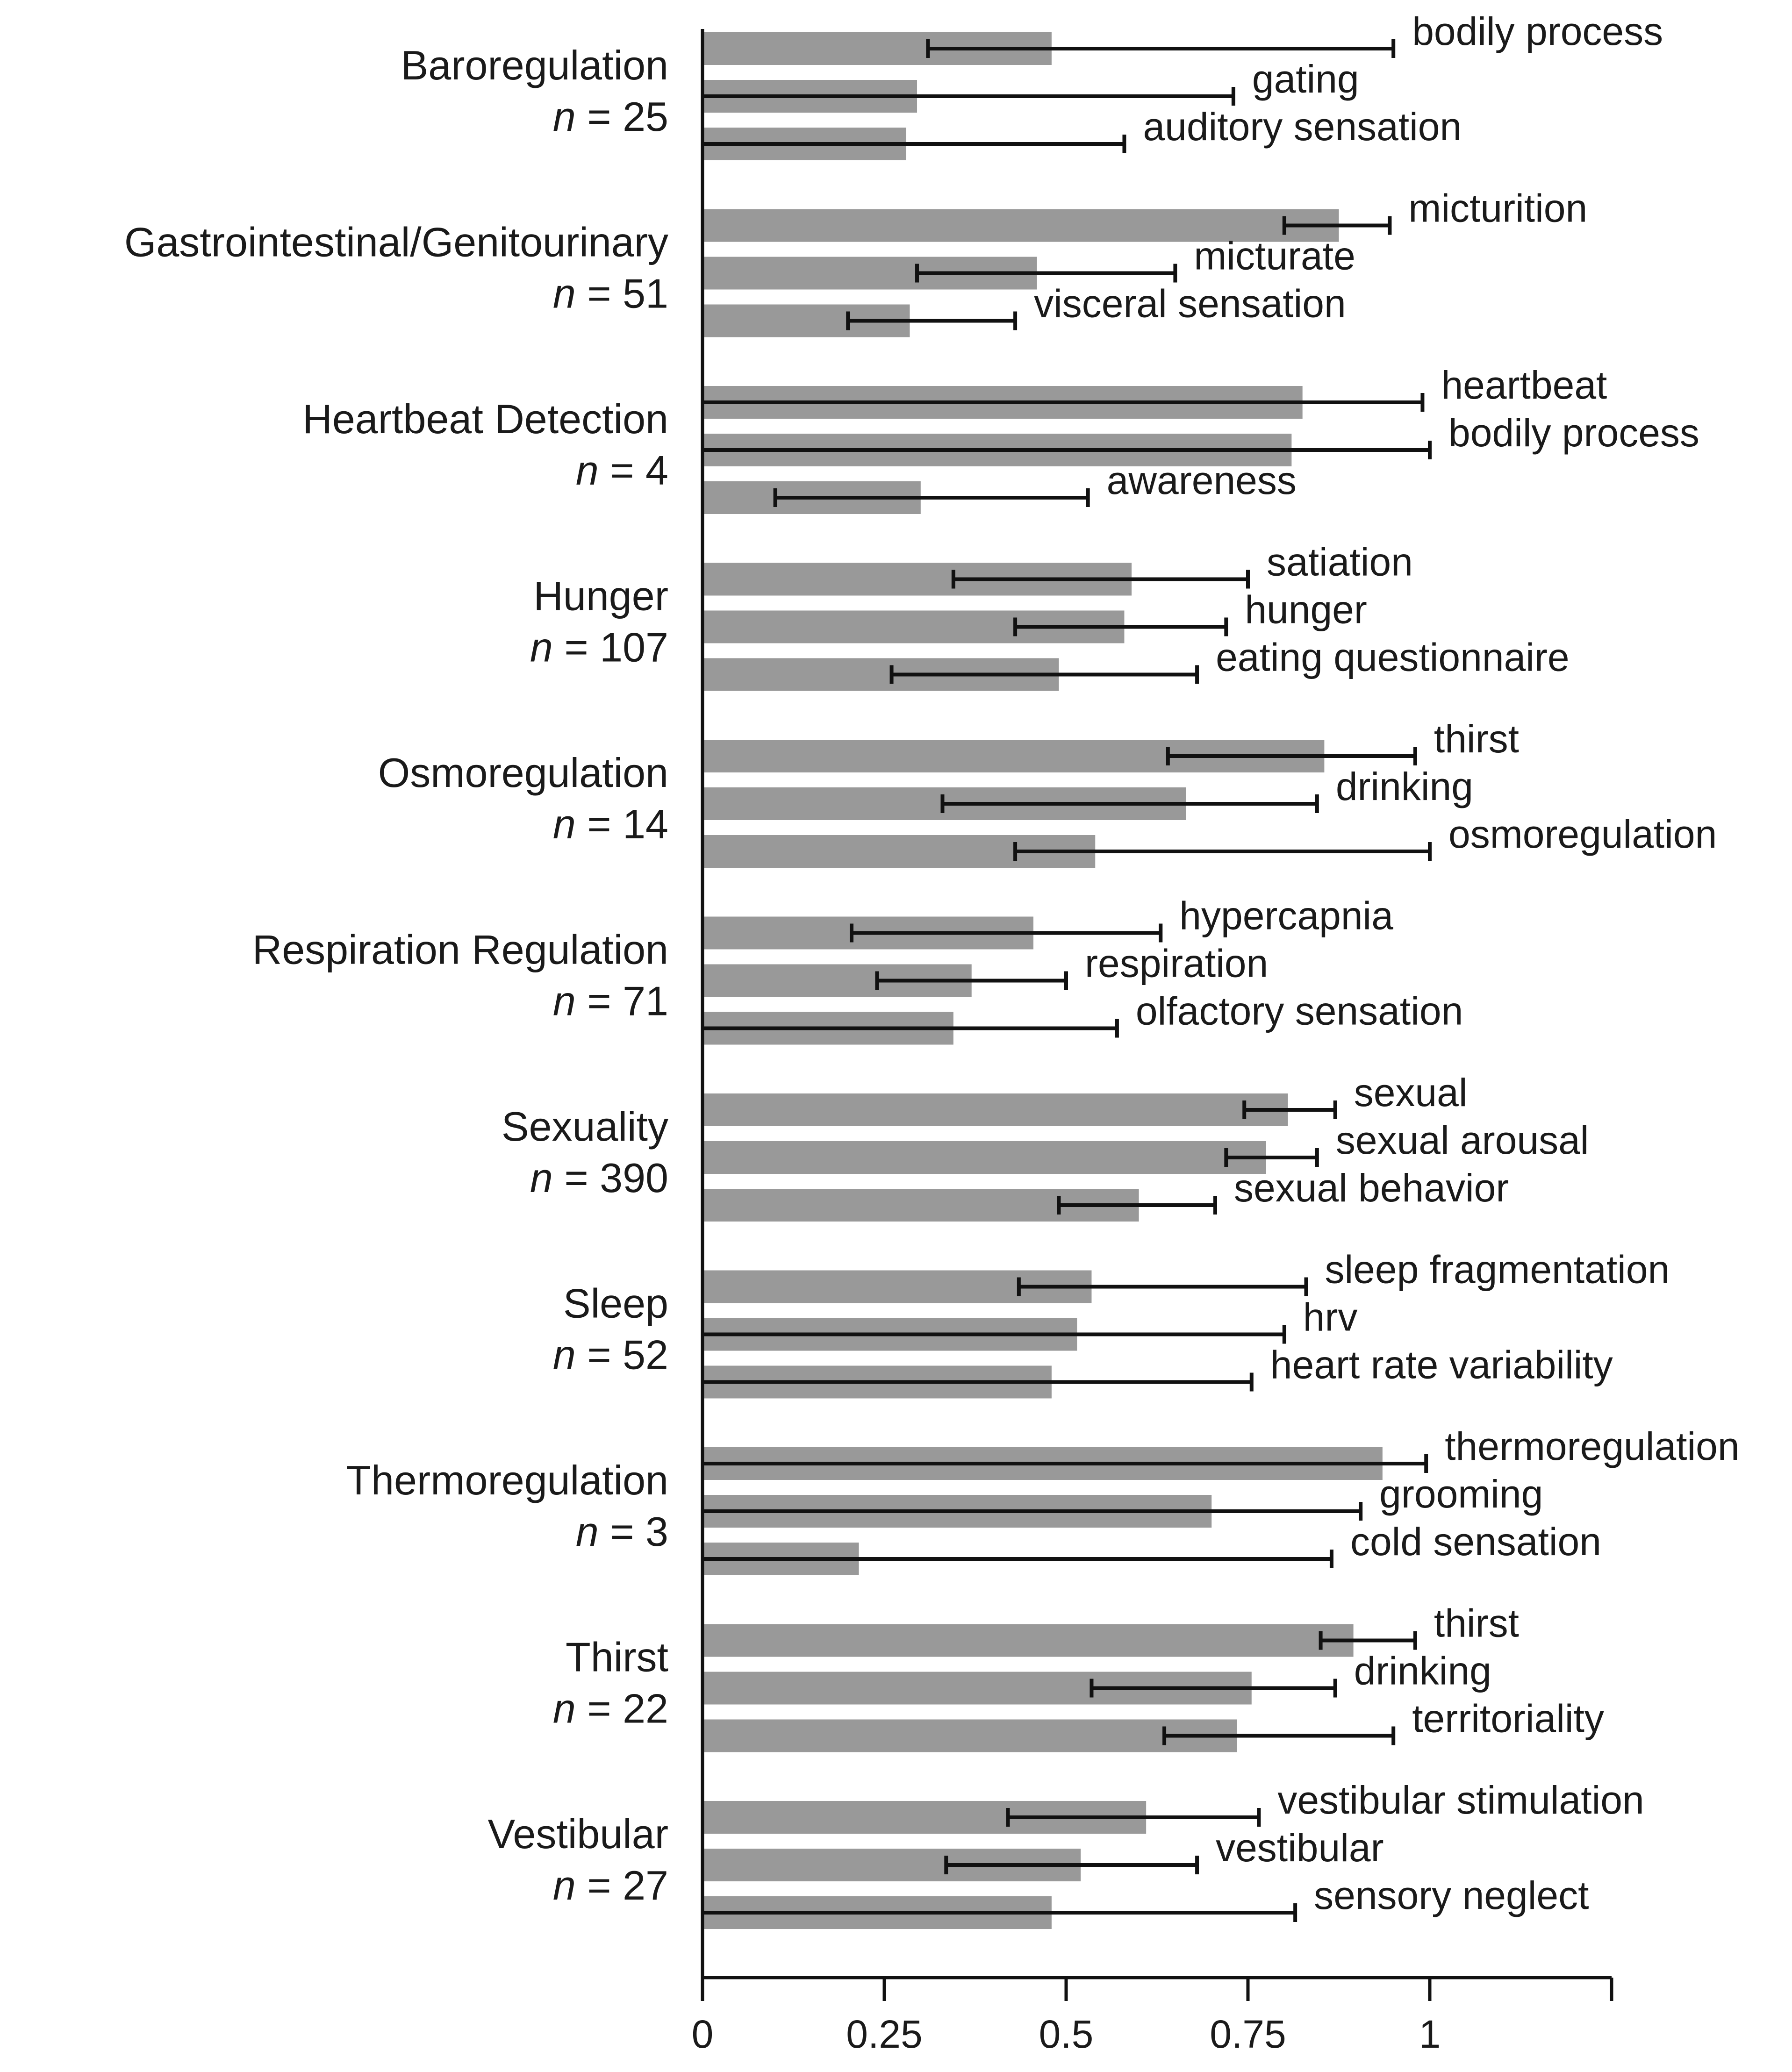 The height and width of the screenshot is (2072, 1792). I want to click on sample-size-label: n = 25, so click(610, 116).